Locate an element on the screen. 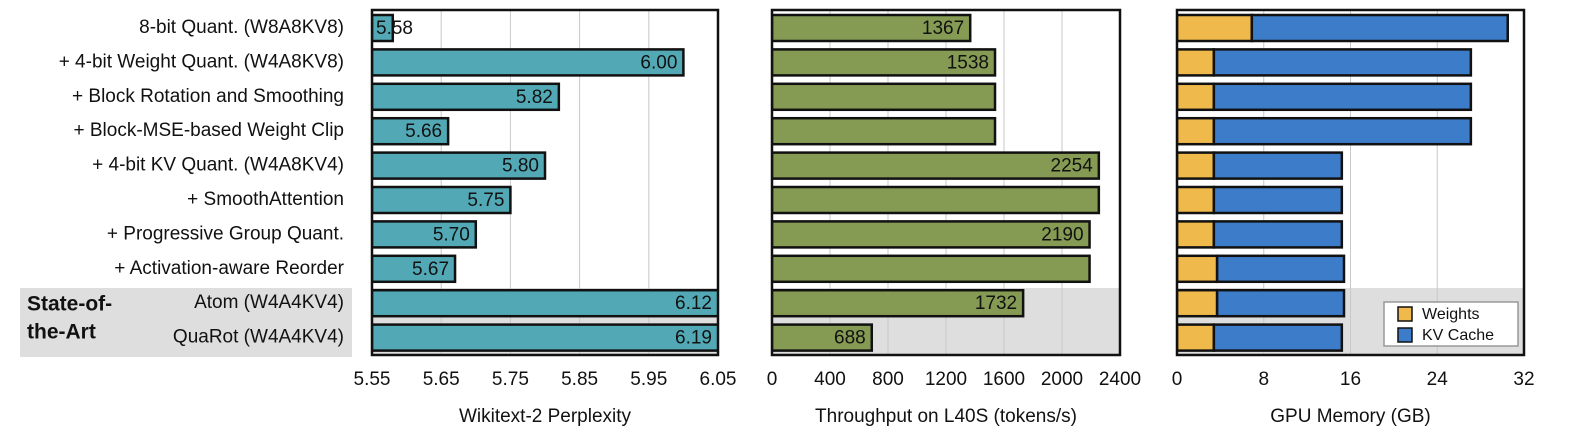 The height and width of the screenshot is (443, 1578). x-tick-label: 2000 is located at coordinates (1062, 379).